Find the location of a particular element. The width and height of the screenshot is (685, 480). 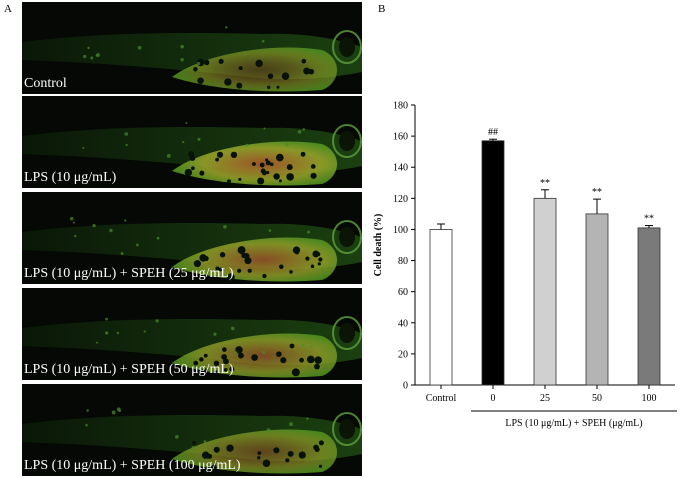

y-tick-label: 180 is located at coordinates (400, 106).